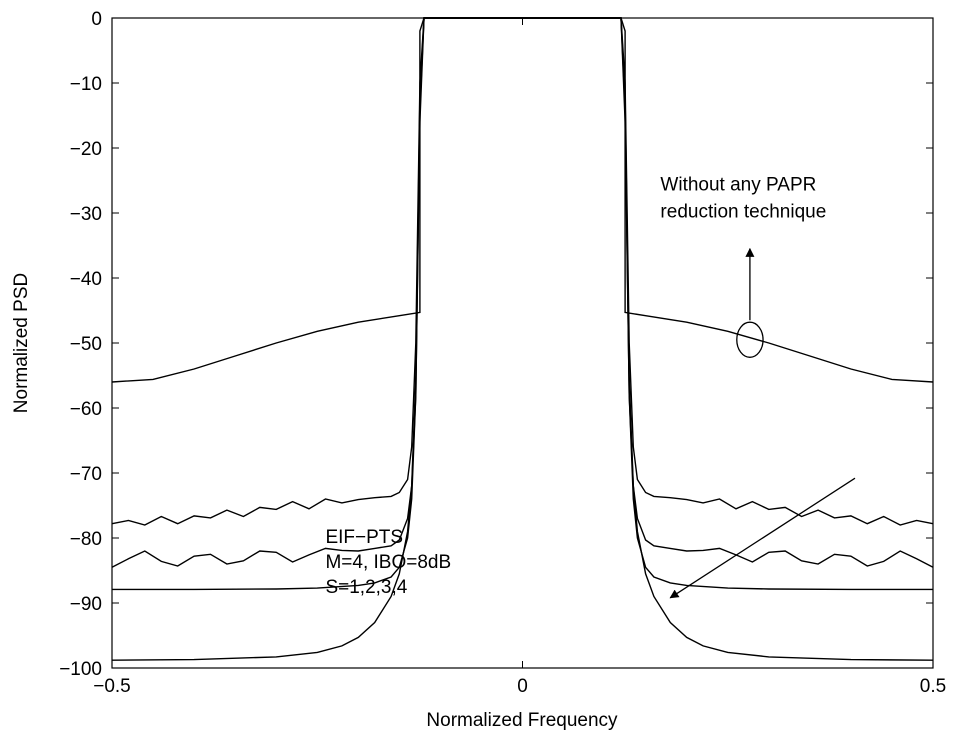 This screenshot has height=739, width=956. Describe the element at coordinates (750, 339) in the screenshot. I see `ellipse-marker` at that location.